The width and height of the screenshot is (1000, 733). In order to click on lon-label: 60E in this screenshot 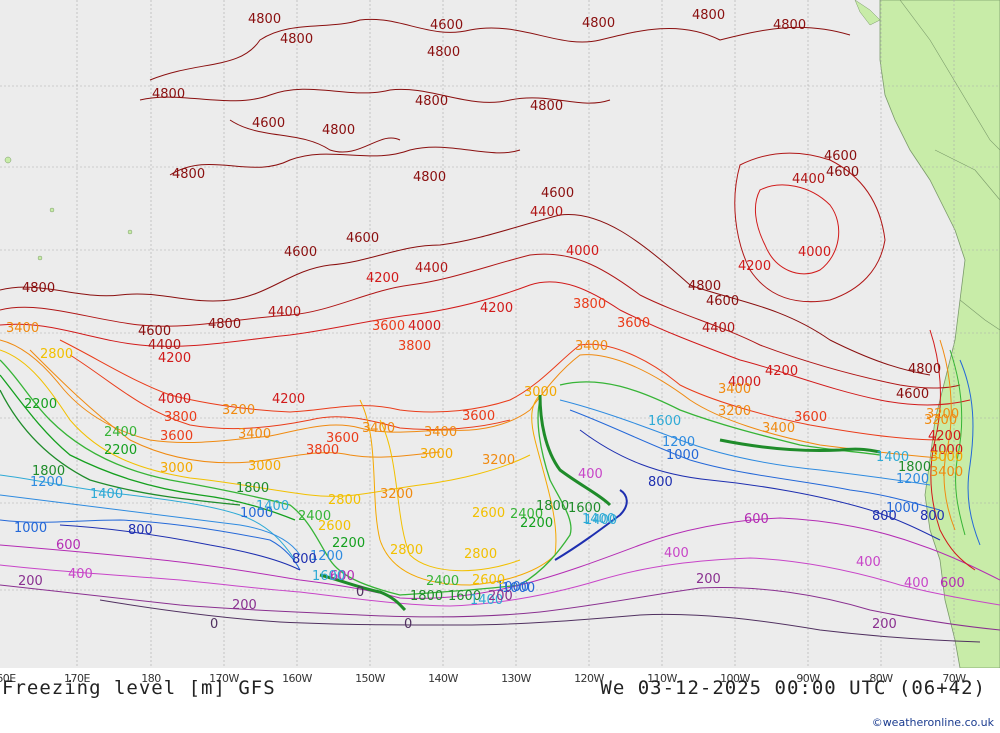, I will do `click(8, 678)`.